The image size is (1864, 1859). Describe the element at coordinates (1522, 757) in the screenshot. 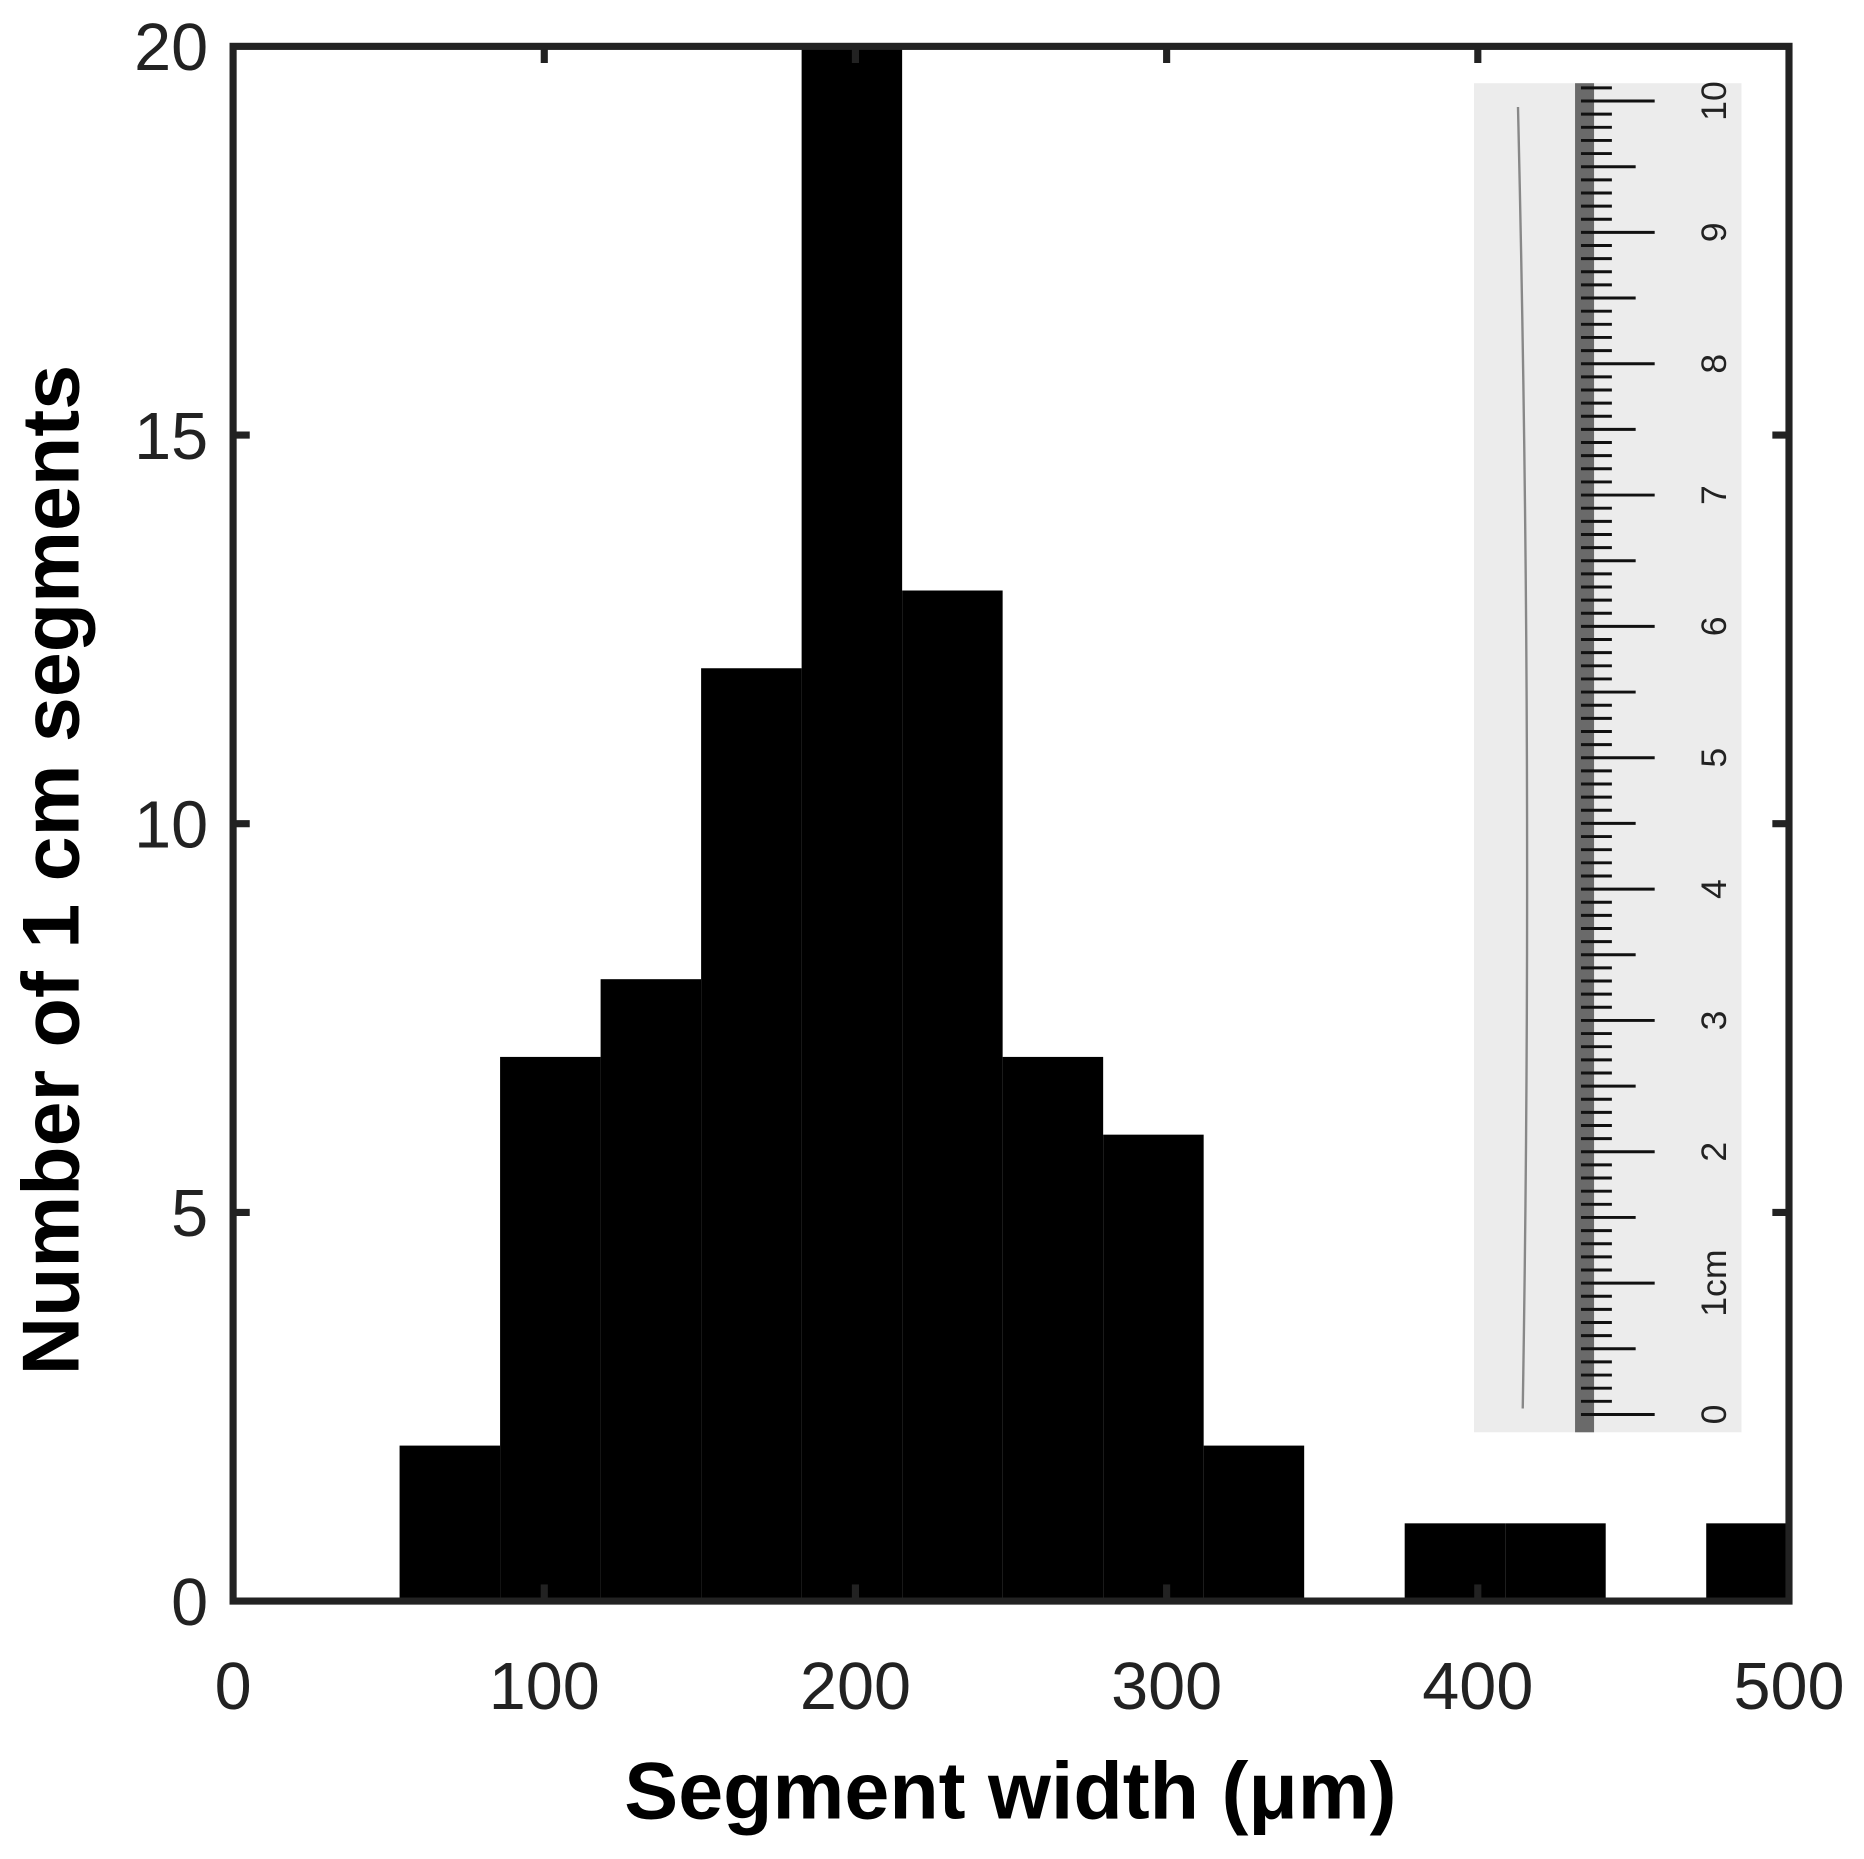

I see `fiber-sample` at that location.